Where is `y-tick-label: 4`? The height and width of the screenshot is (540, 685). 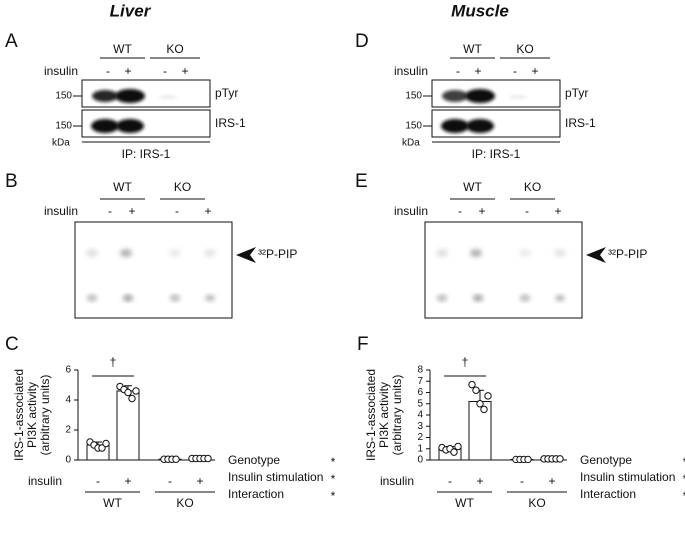 y-tick-label: 4 is located at coordinates (68, 400).